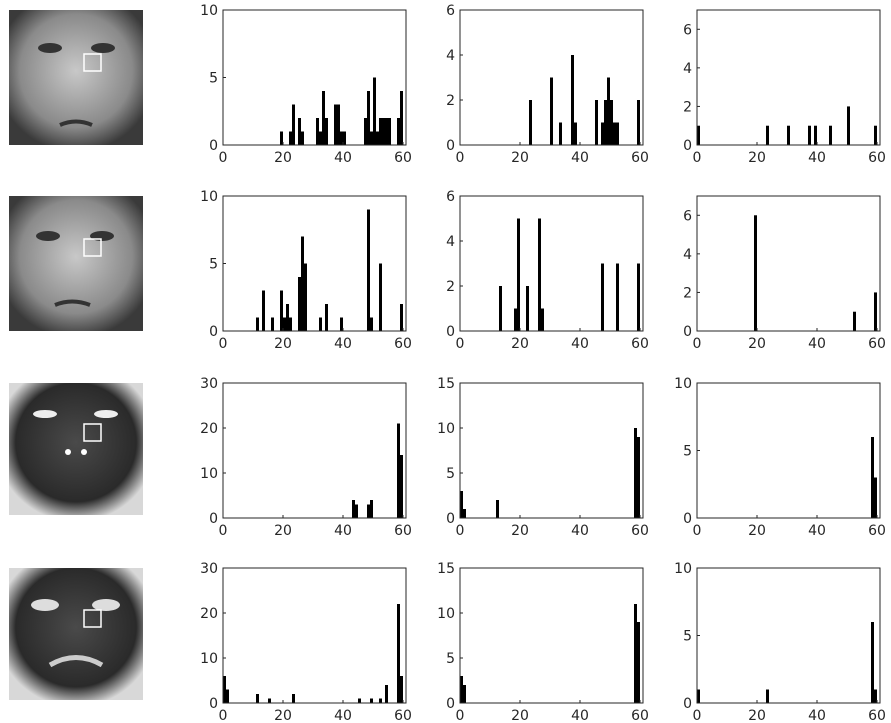 The height and width of the screenshot is (723, 891). I want to click on y-tick-label: 30, so click(209, 569).